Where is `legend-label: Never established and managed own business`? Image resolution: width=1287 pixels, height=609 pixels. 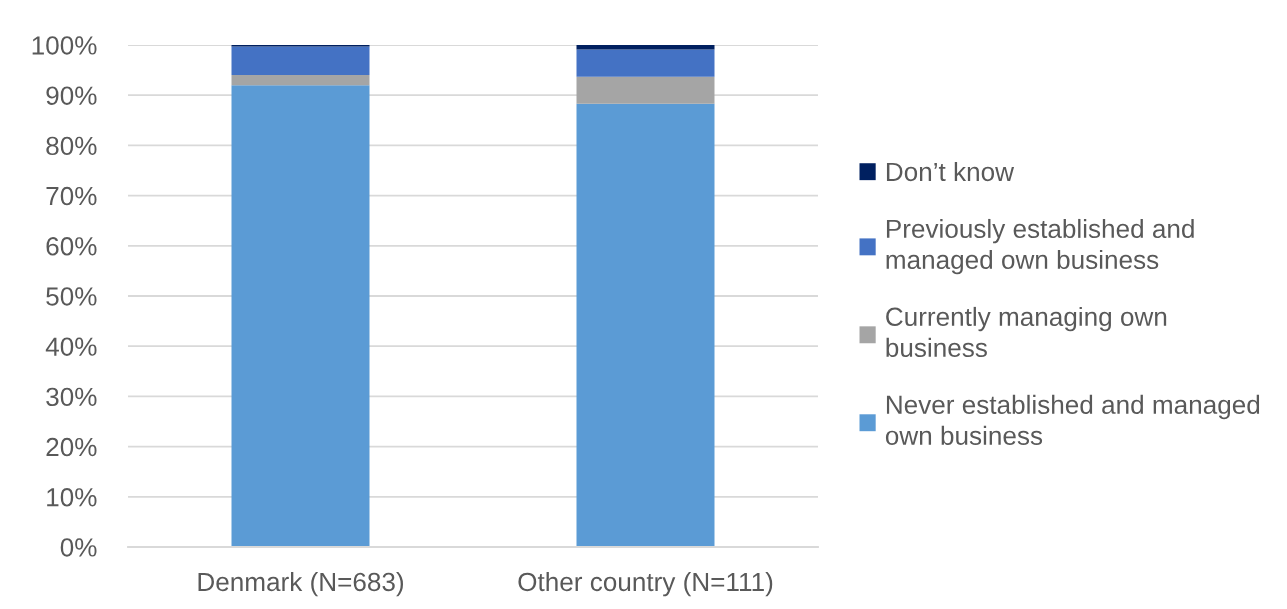 legend-label: Never established and managed own business is located at coordinates (1072, 419).